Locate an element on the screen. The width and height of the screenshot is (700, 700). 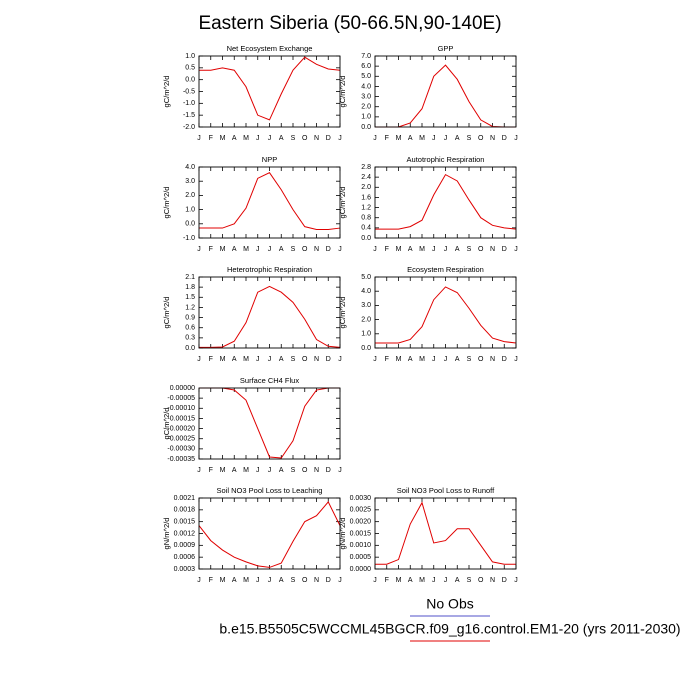
y-tick-label: 1.0 is located at coordinates (190, 56).